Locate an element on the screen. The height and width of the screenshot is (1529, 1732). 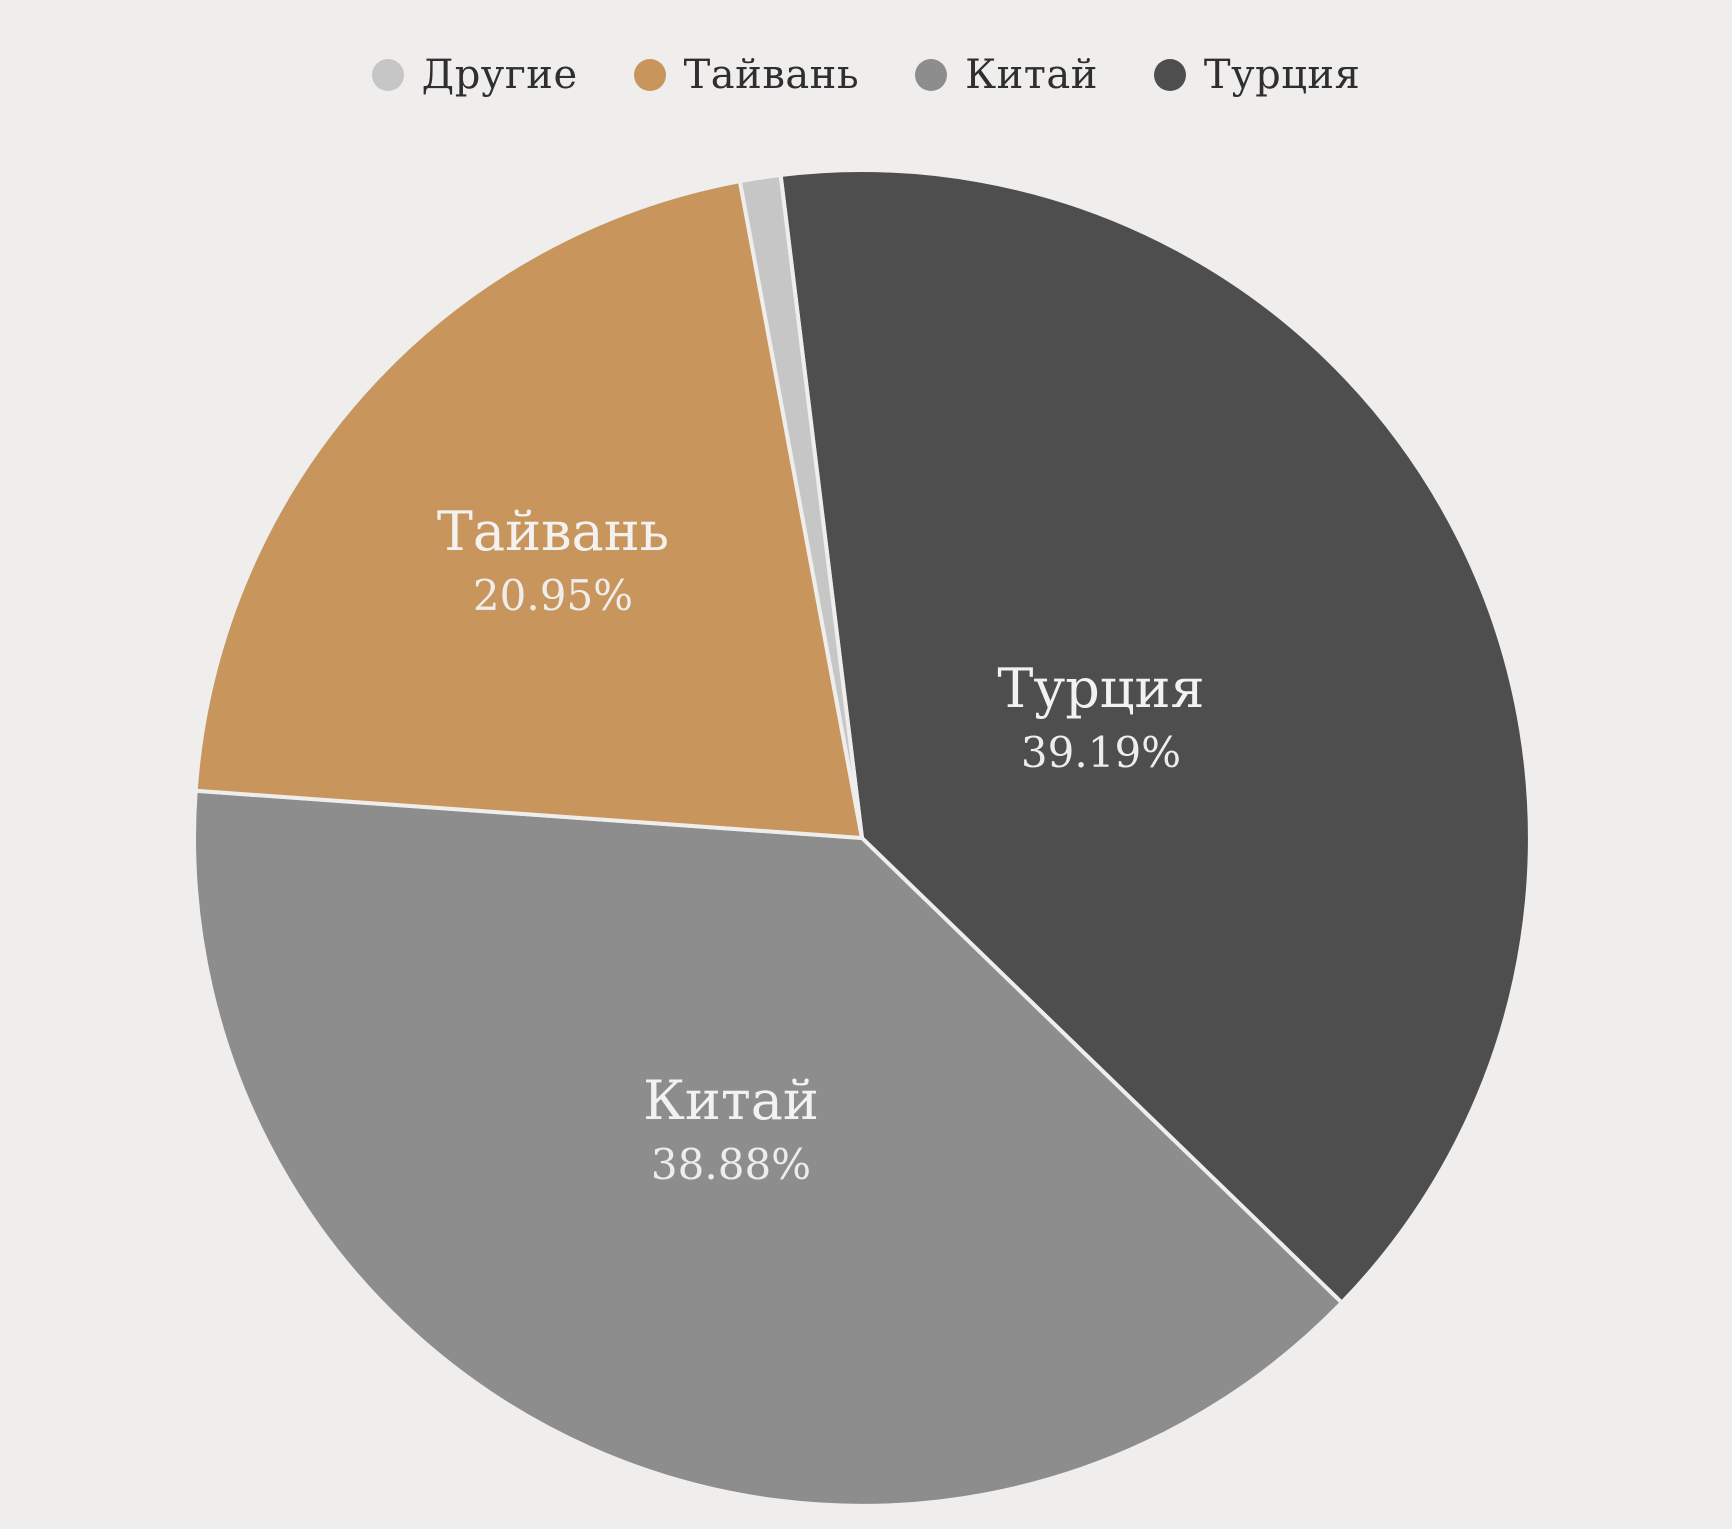
slice-percentage: 38.88% is located at coordinates (731, 1164).